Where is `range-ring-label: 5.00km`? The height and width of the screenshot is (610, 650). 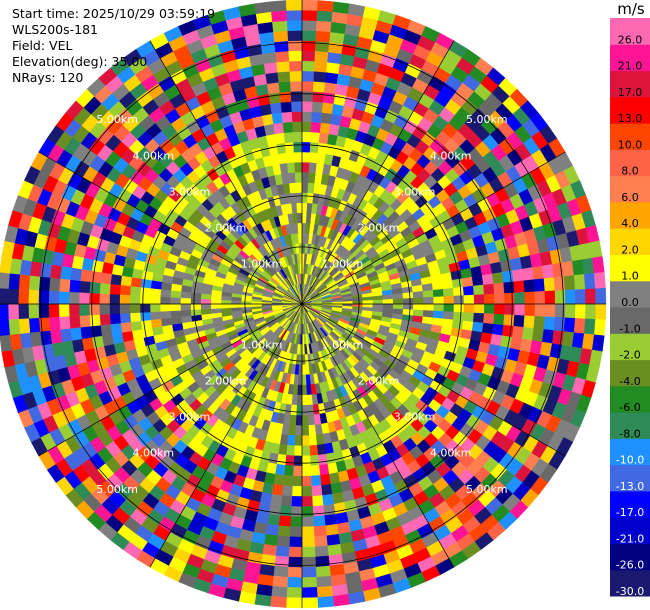 range-ring-label: 5.00km is located at coordinates (487, 119).